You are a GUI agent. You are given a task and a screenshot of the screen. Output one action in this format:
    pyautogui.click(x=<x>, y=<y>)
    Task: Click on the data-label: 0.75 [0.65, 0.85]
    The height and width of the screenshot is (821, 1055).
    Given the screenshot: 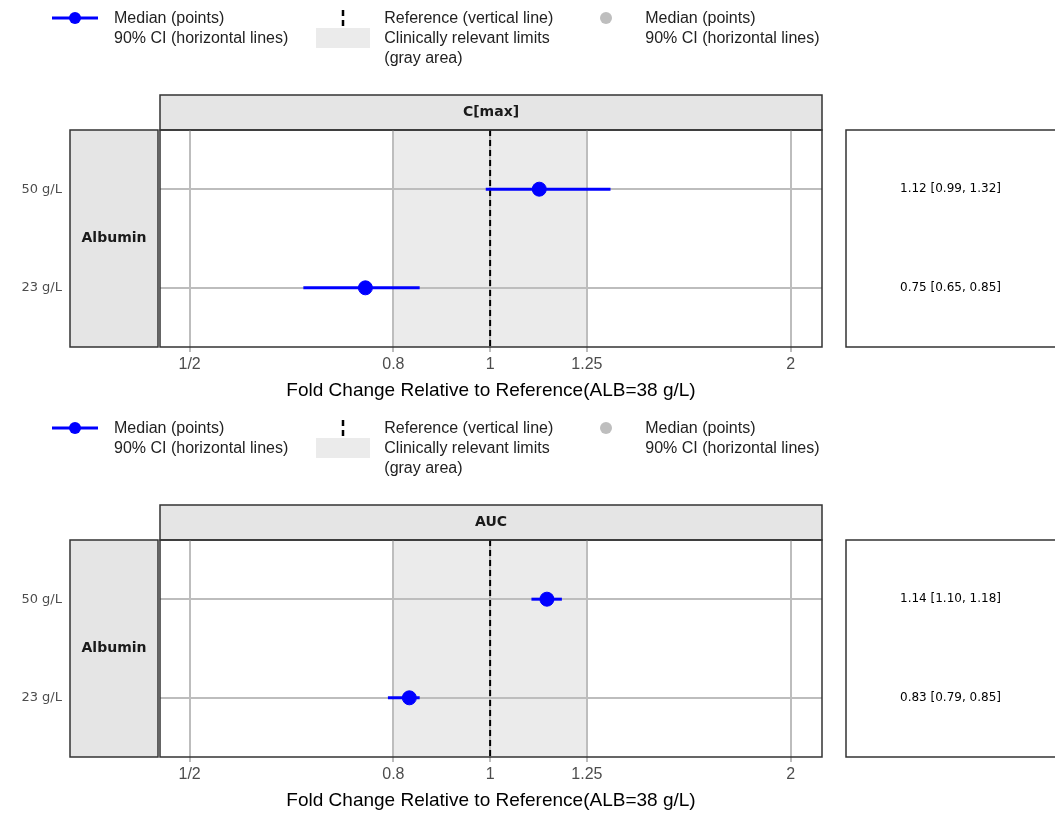 What is the action you would take?
    pyautogui.click(x=950, y=286)
    